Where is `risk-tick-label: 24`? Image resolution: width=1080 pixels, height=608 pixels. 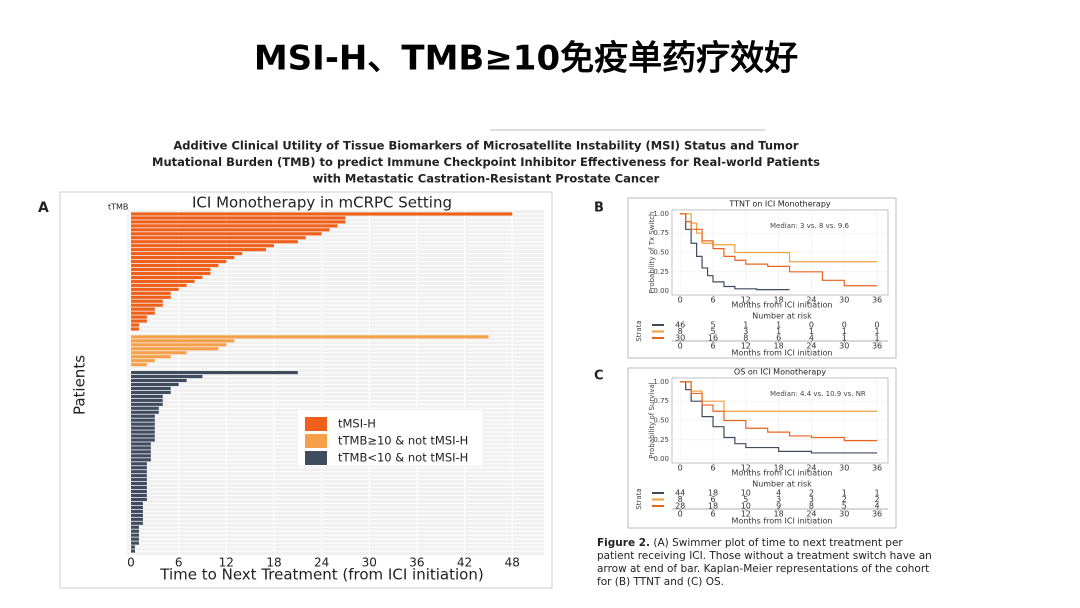 risk-tick-label: 24 is located at coordinates (811, 346).